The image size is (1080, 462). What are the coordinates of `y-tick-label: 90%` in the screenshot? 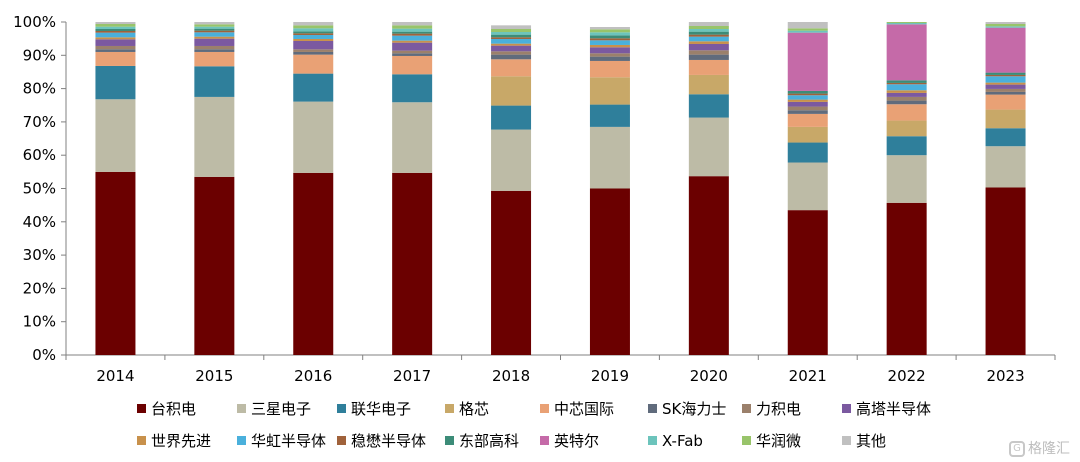 It's located at (39, 55).